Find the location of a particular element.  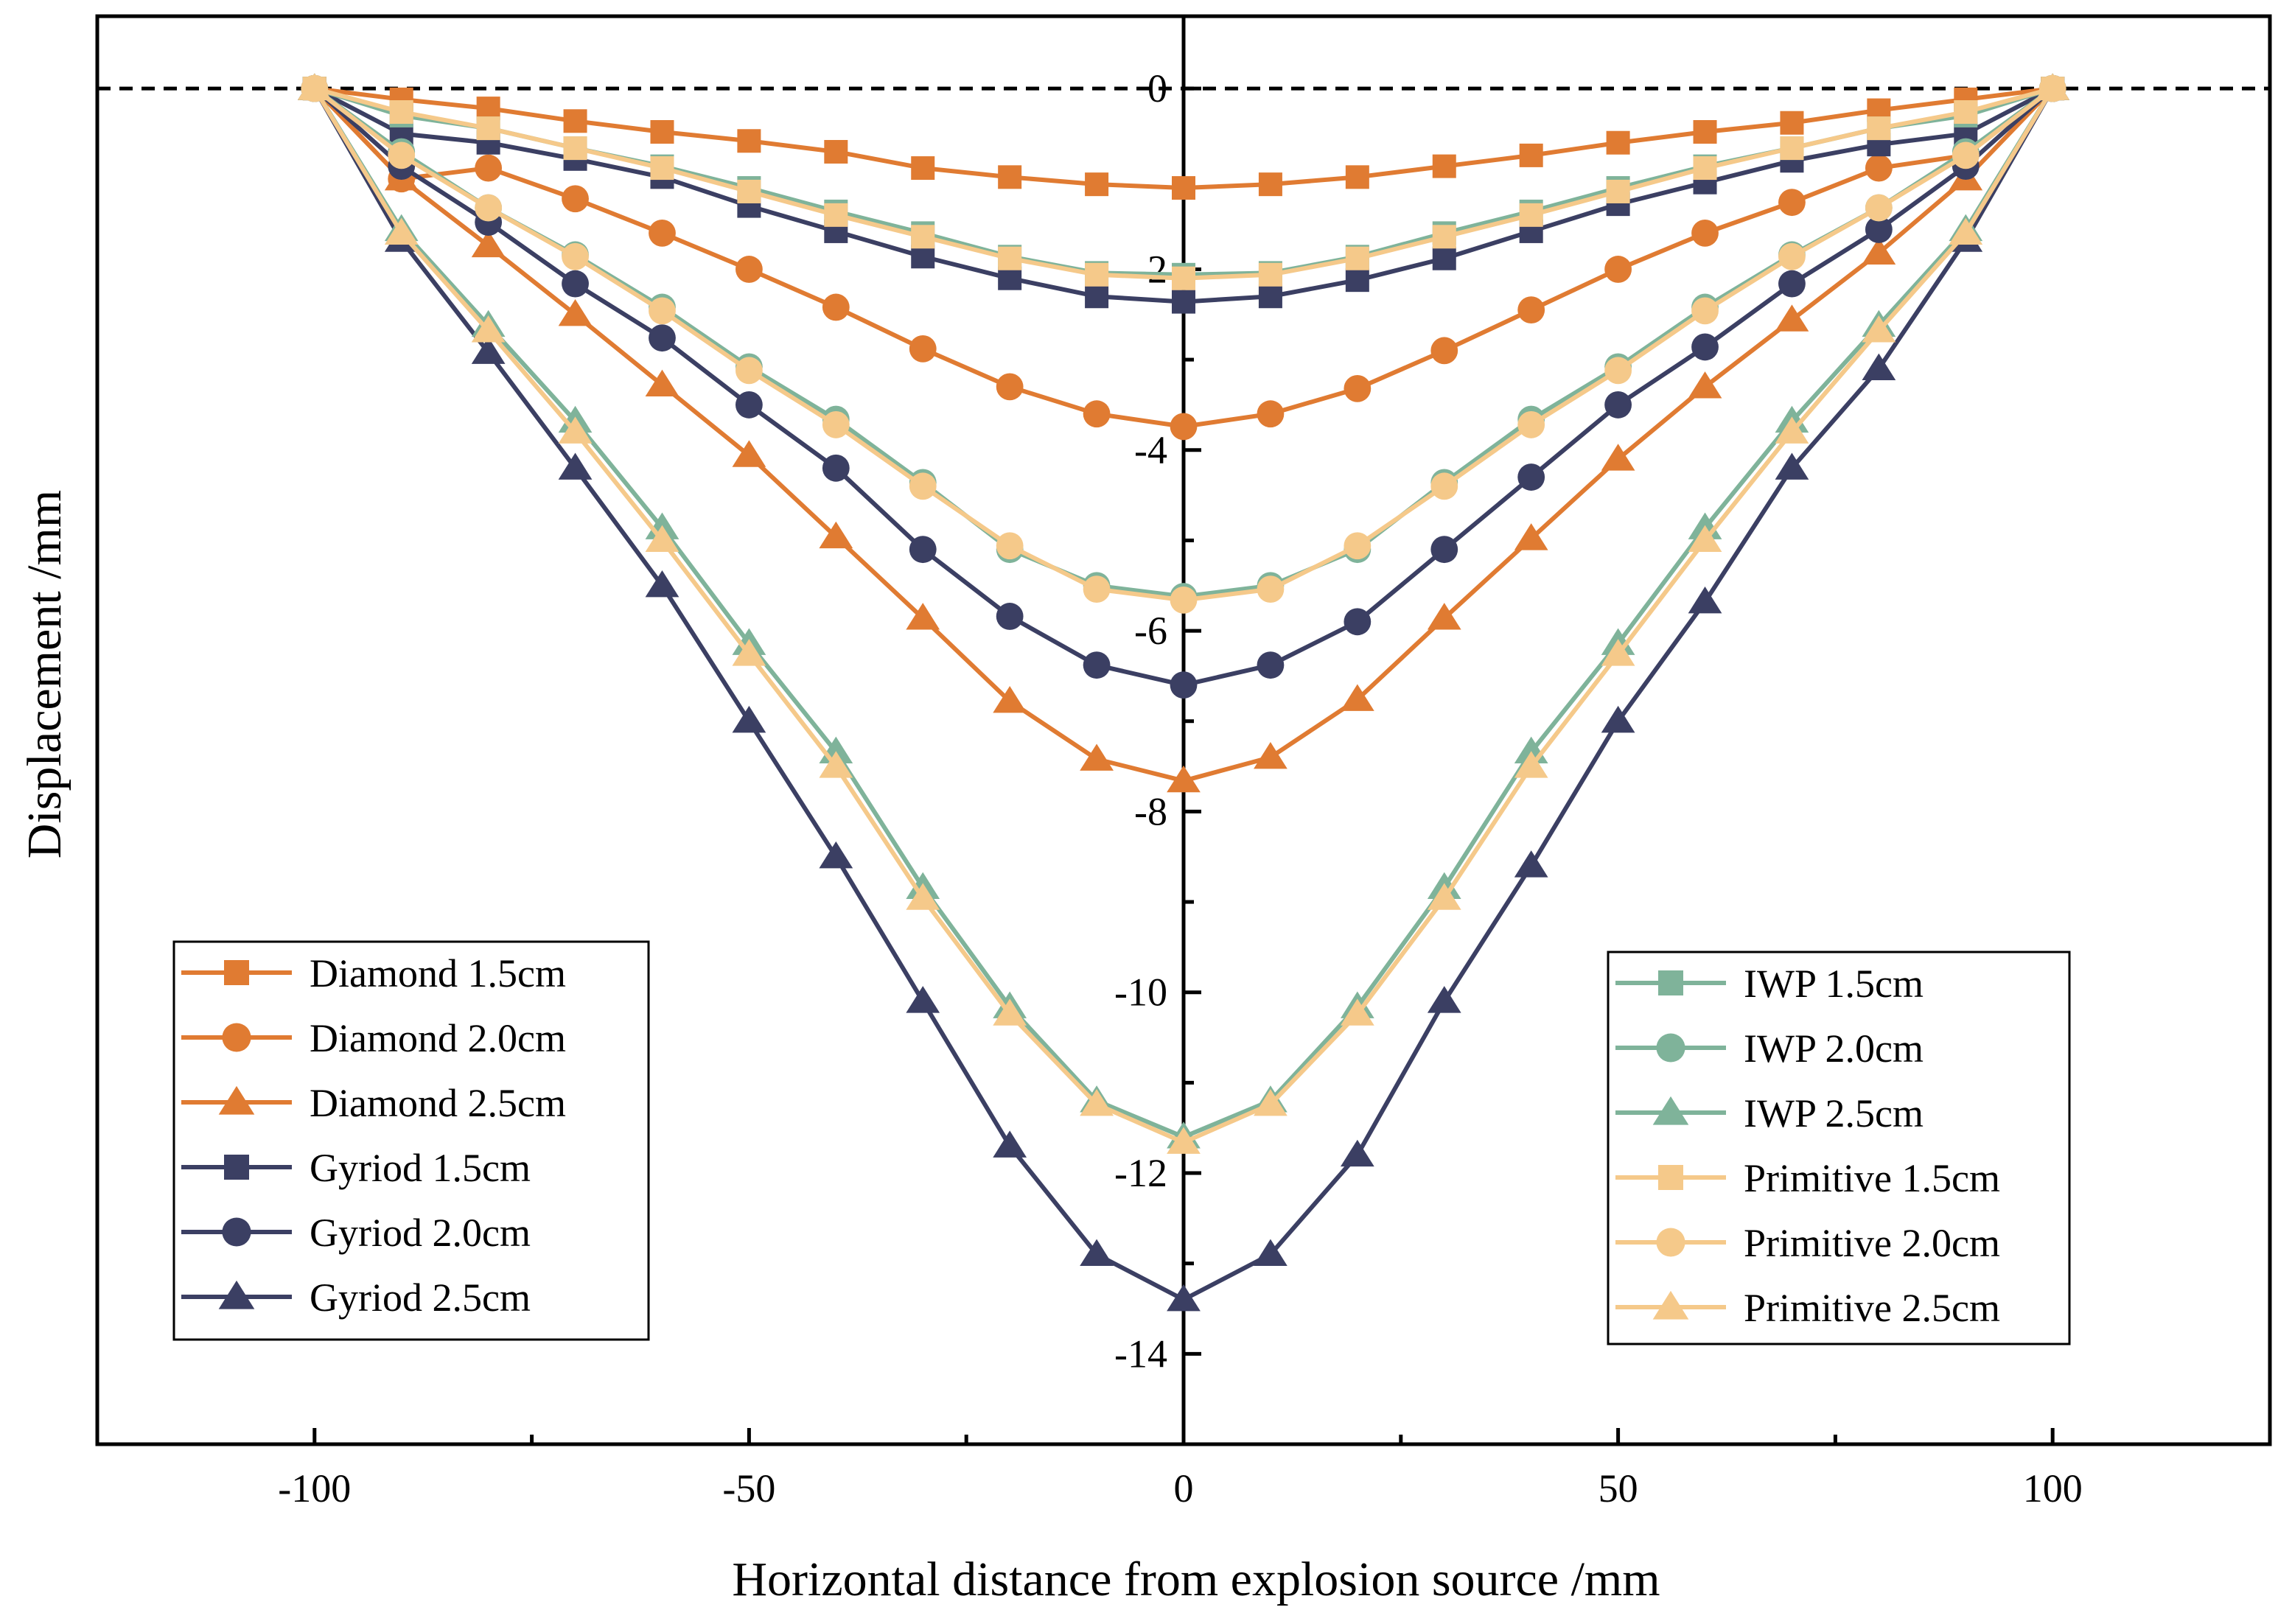

legend-item: Primitive 2.0cm is located at coordinates (1807, 1243).